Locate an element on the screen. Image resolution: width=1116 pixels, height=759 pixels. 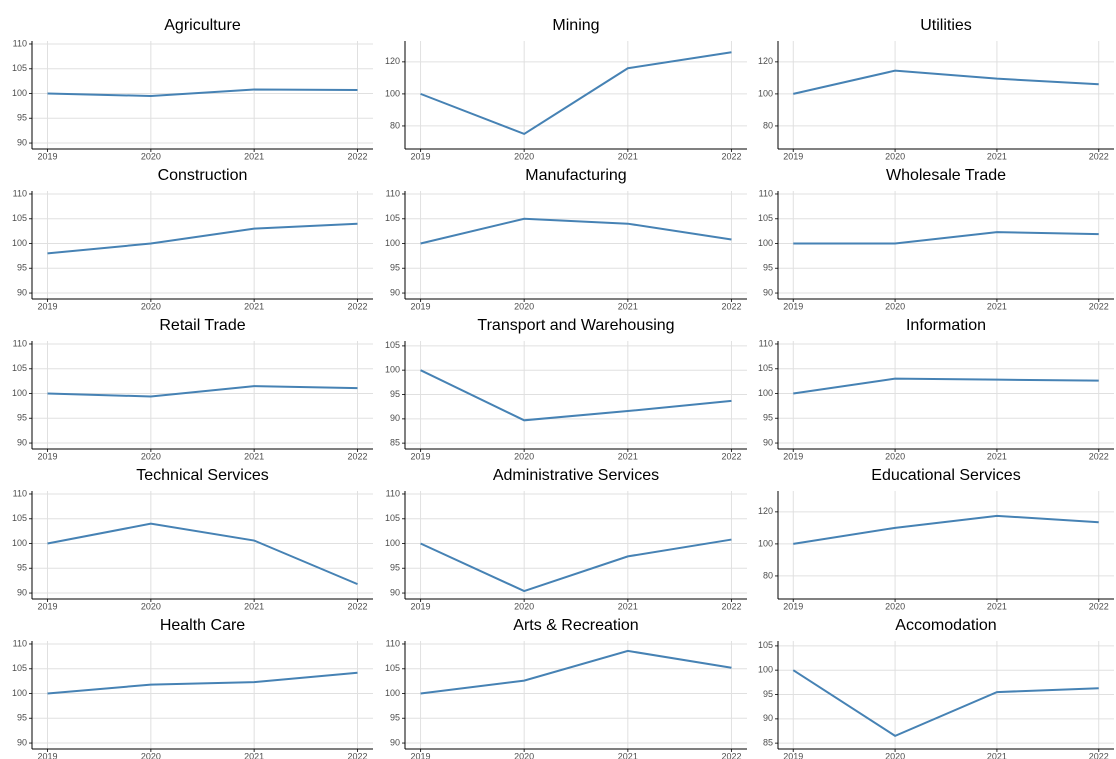
panel-title: Administrative Services is located at coordinates (576, 475).